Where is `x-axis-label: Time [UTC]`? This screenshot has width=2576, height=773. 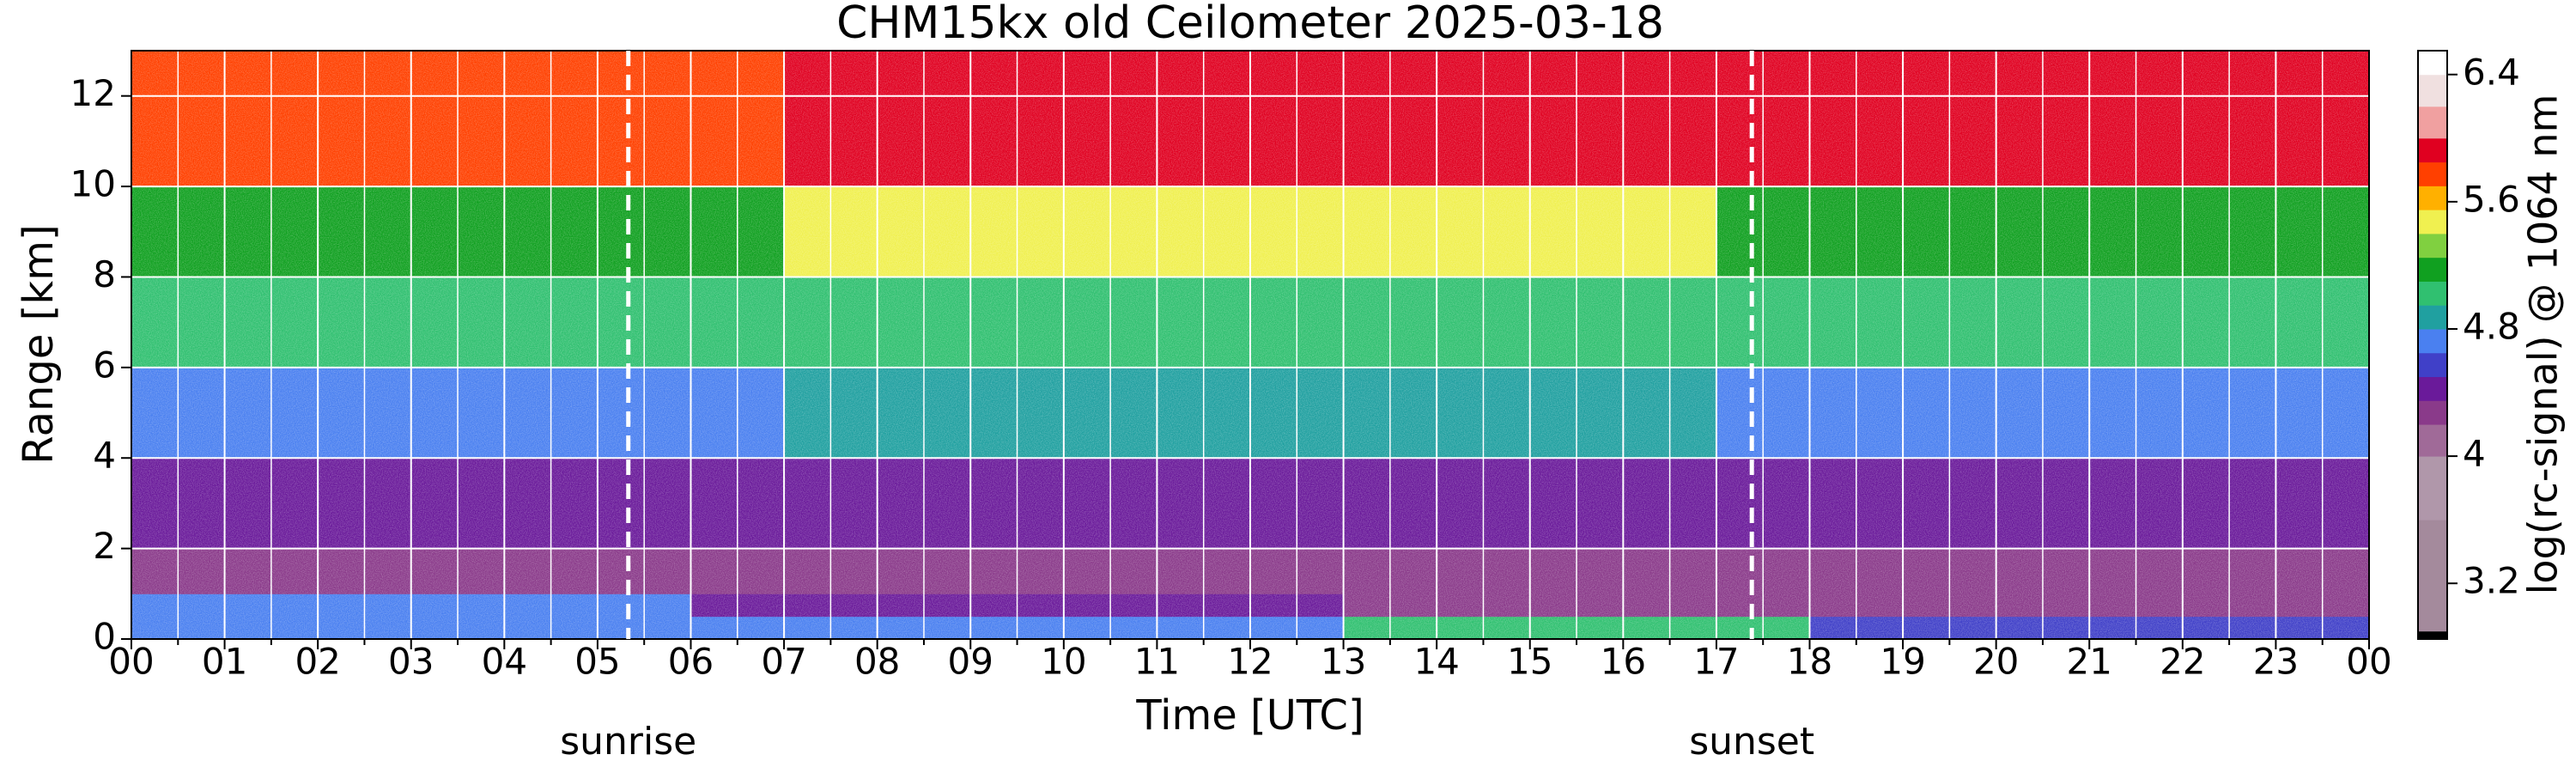 x-axis-label: Time [UTC] is located at coordinates (1250, 715).